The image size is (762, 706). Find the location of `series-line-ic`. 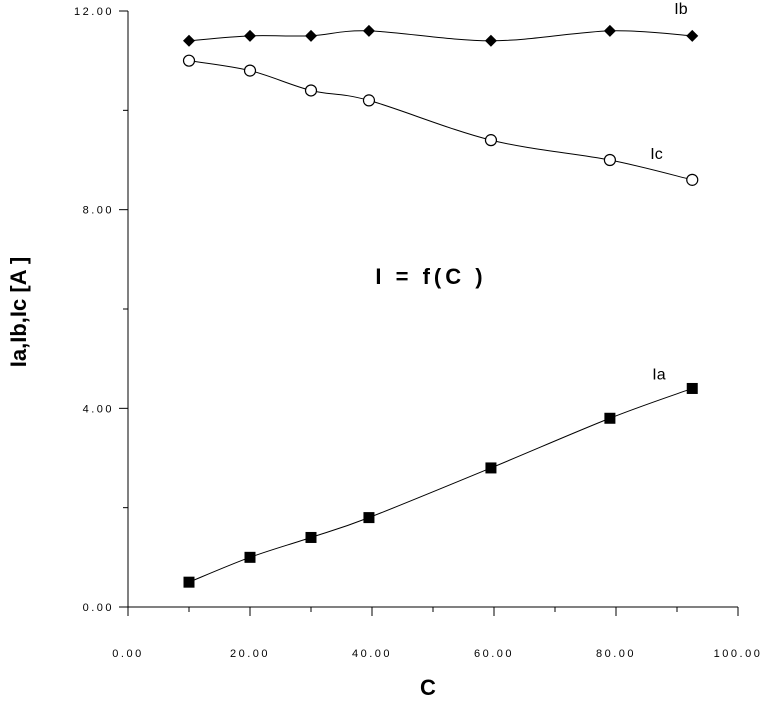

series-line-ic is located at coordinates (440, 120).